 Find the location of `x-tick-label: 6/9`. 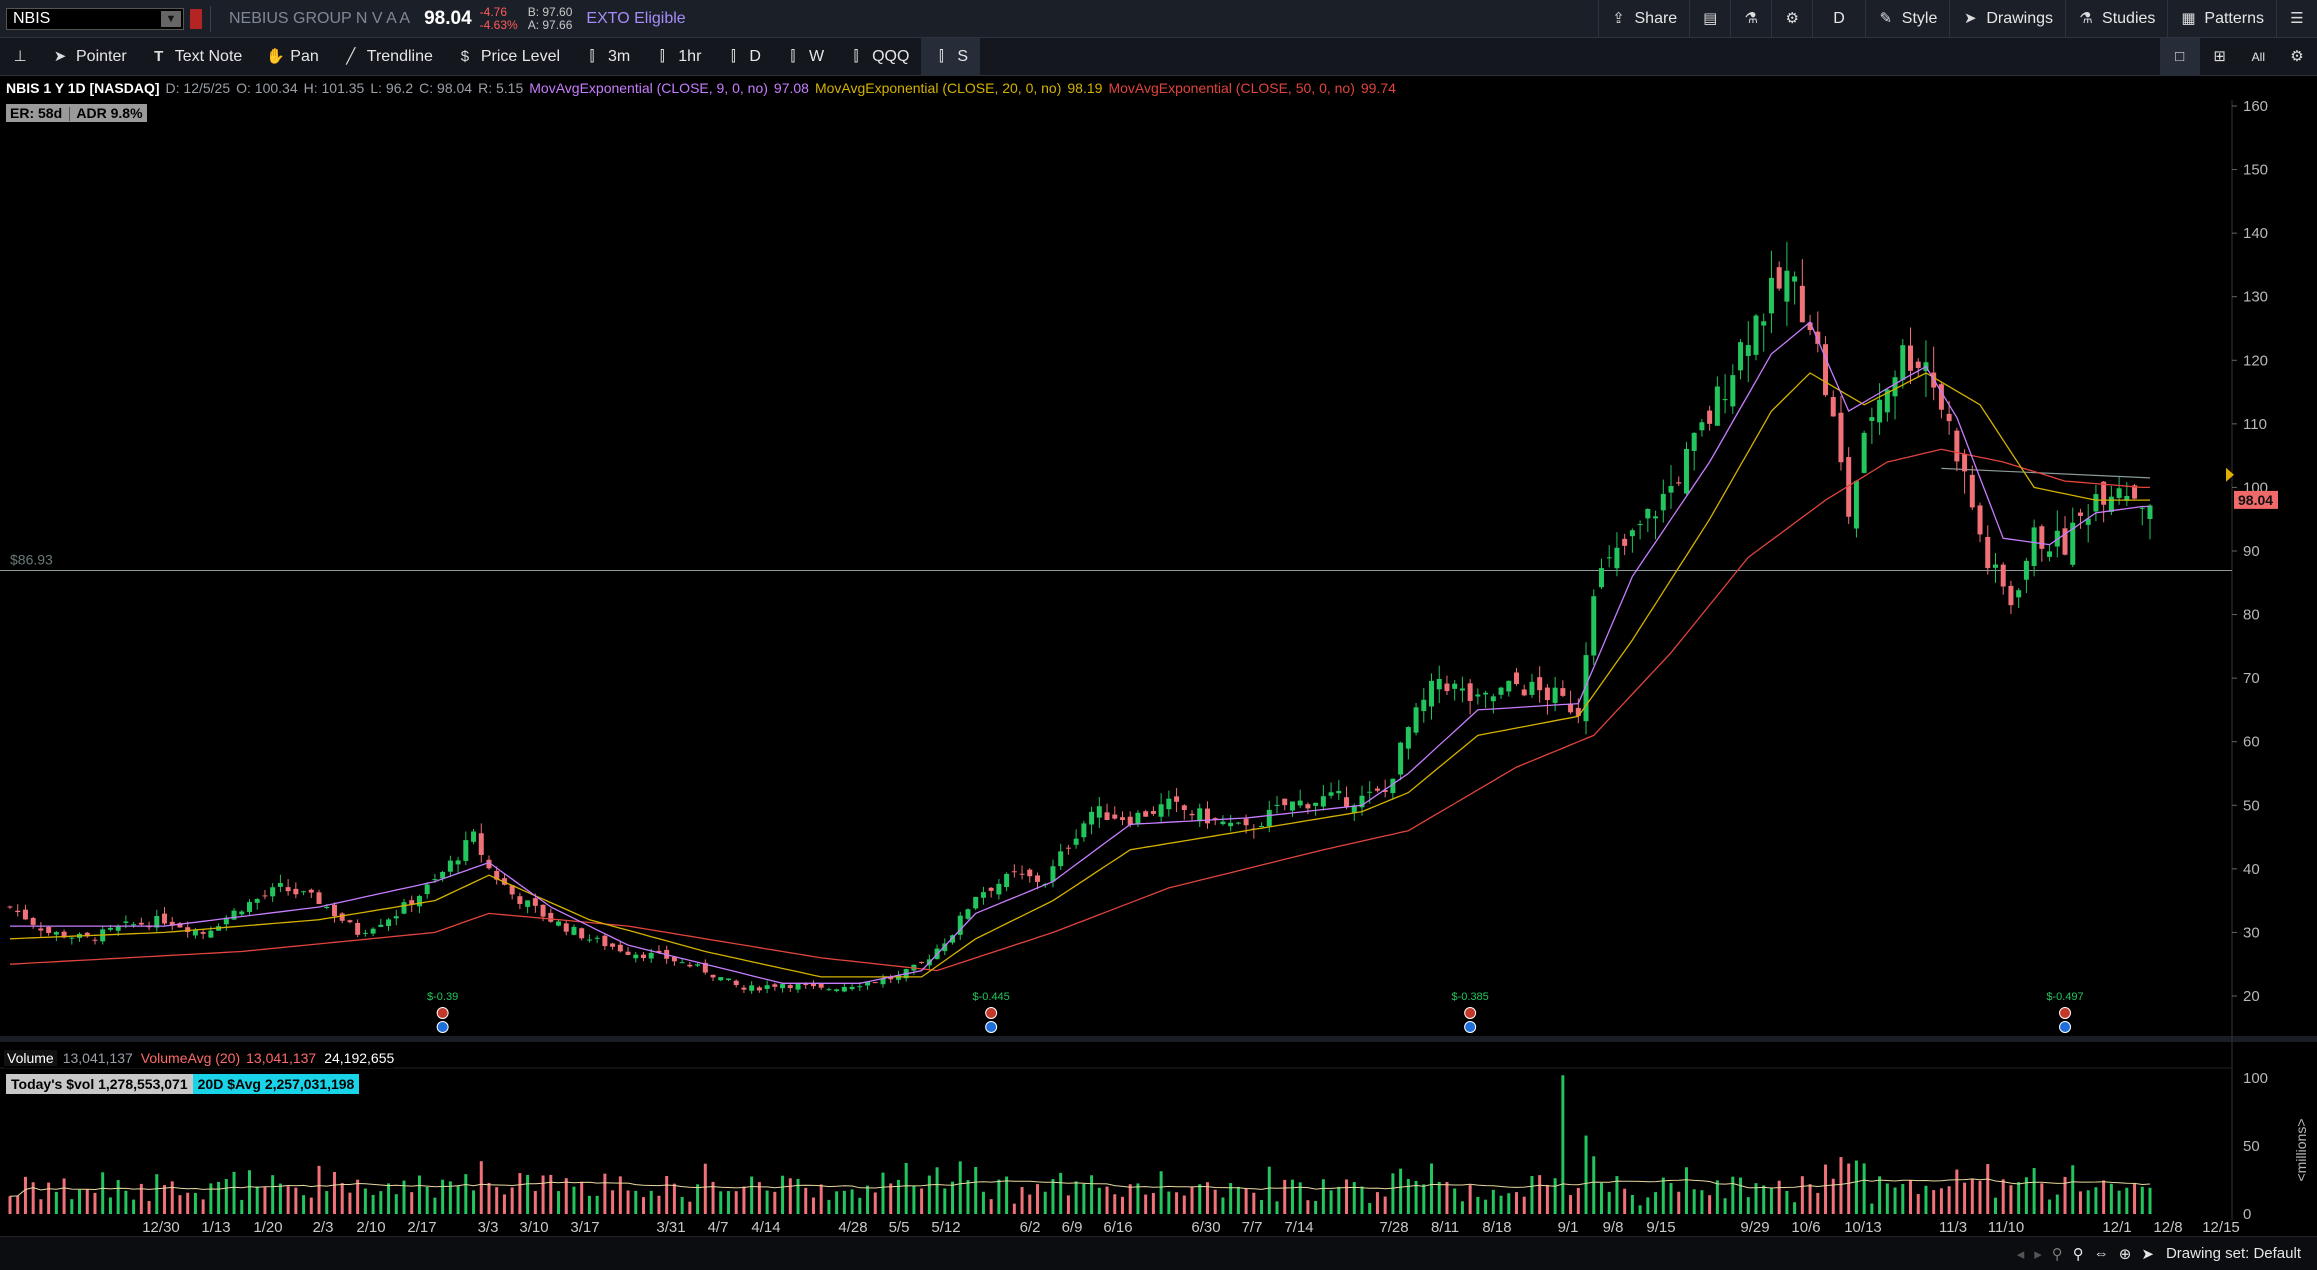

x-tick-label: 6/9 is located at coordinates (1072, 1227).